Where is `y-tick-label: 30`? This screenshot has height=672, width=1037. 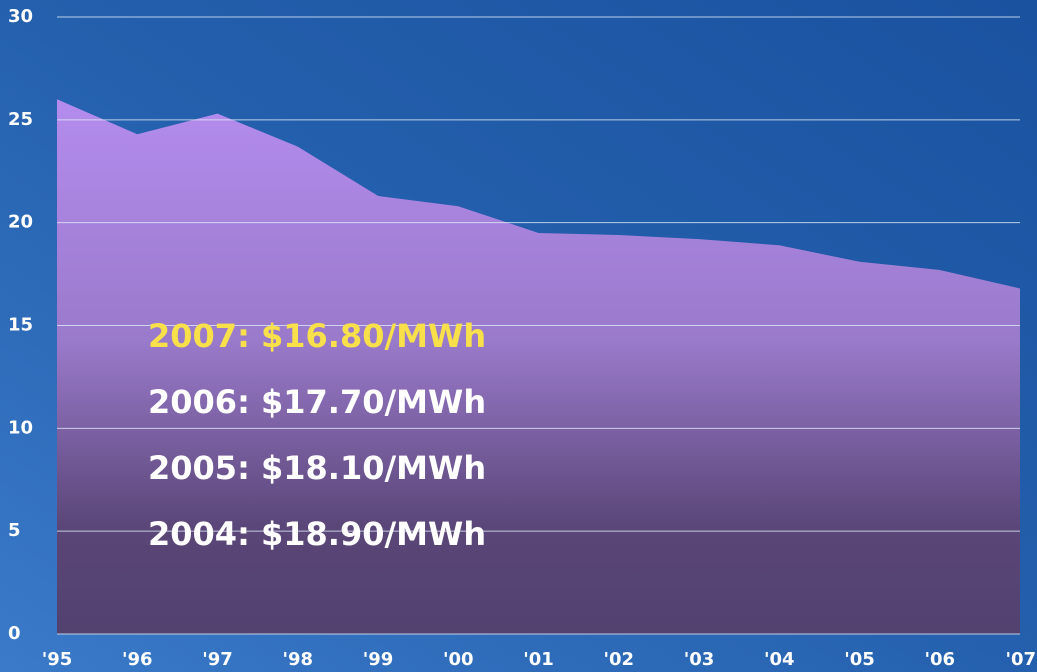 y-tick-label: 30 is located at coordinates (20, 16).